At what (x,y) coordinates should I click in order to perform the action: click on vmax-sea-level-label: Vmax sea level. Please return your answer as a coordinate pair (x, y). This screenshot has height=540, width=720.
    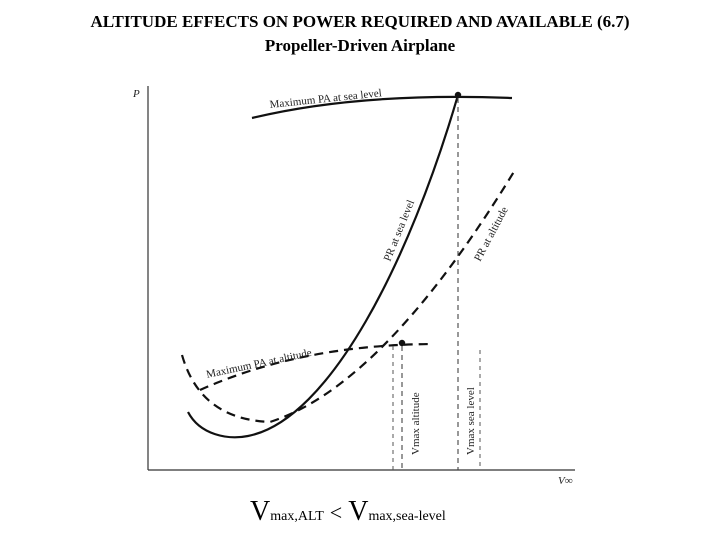
    Looking at the image, I should click on (471, 421).